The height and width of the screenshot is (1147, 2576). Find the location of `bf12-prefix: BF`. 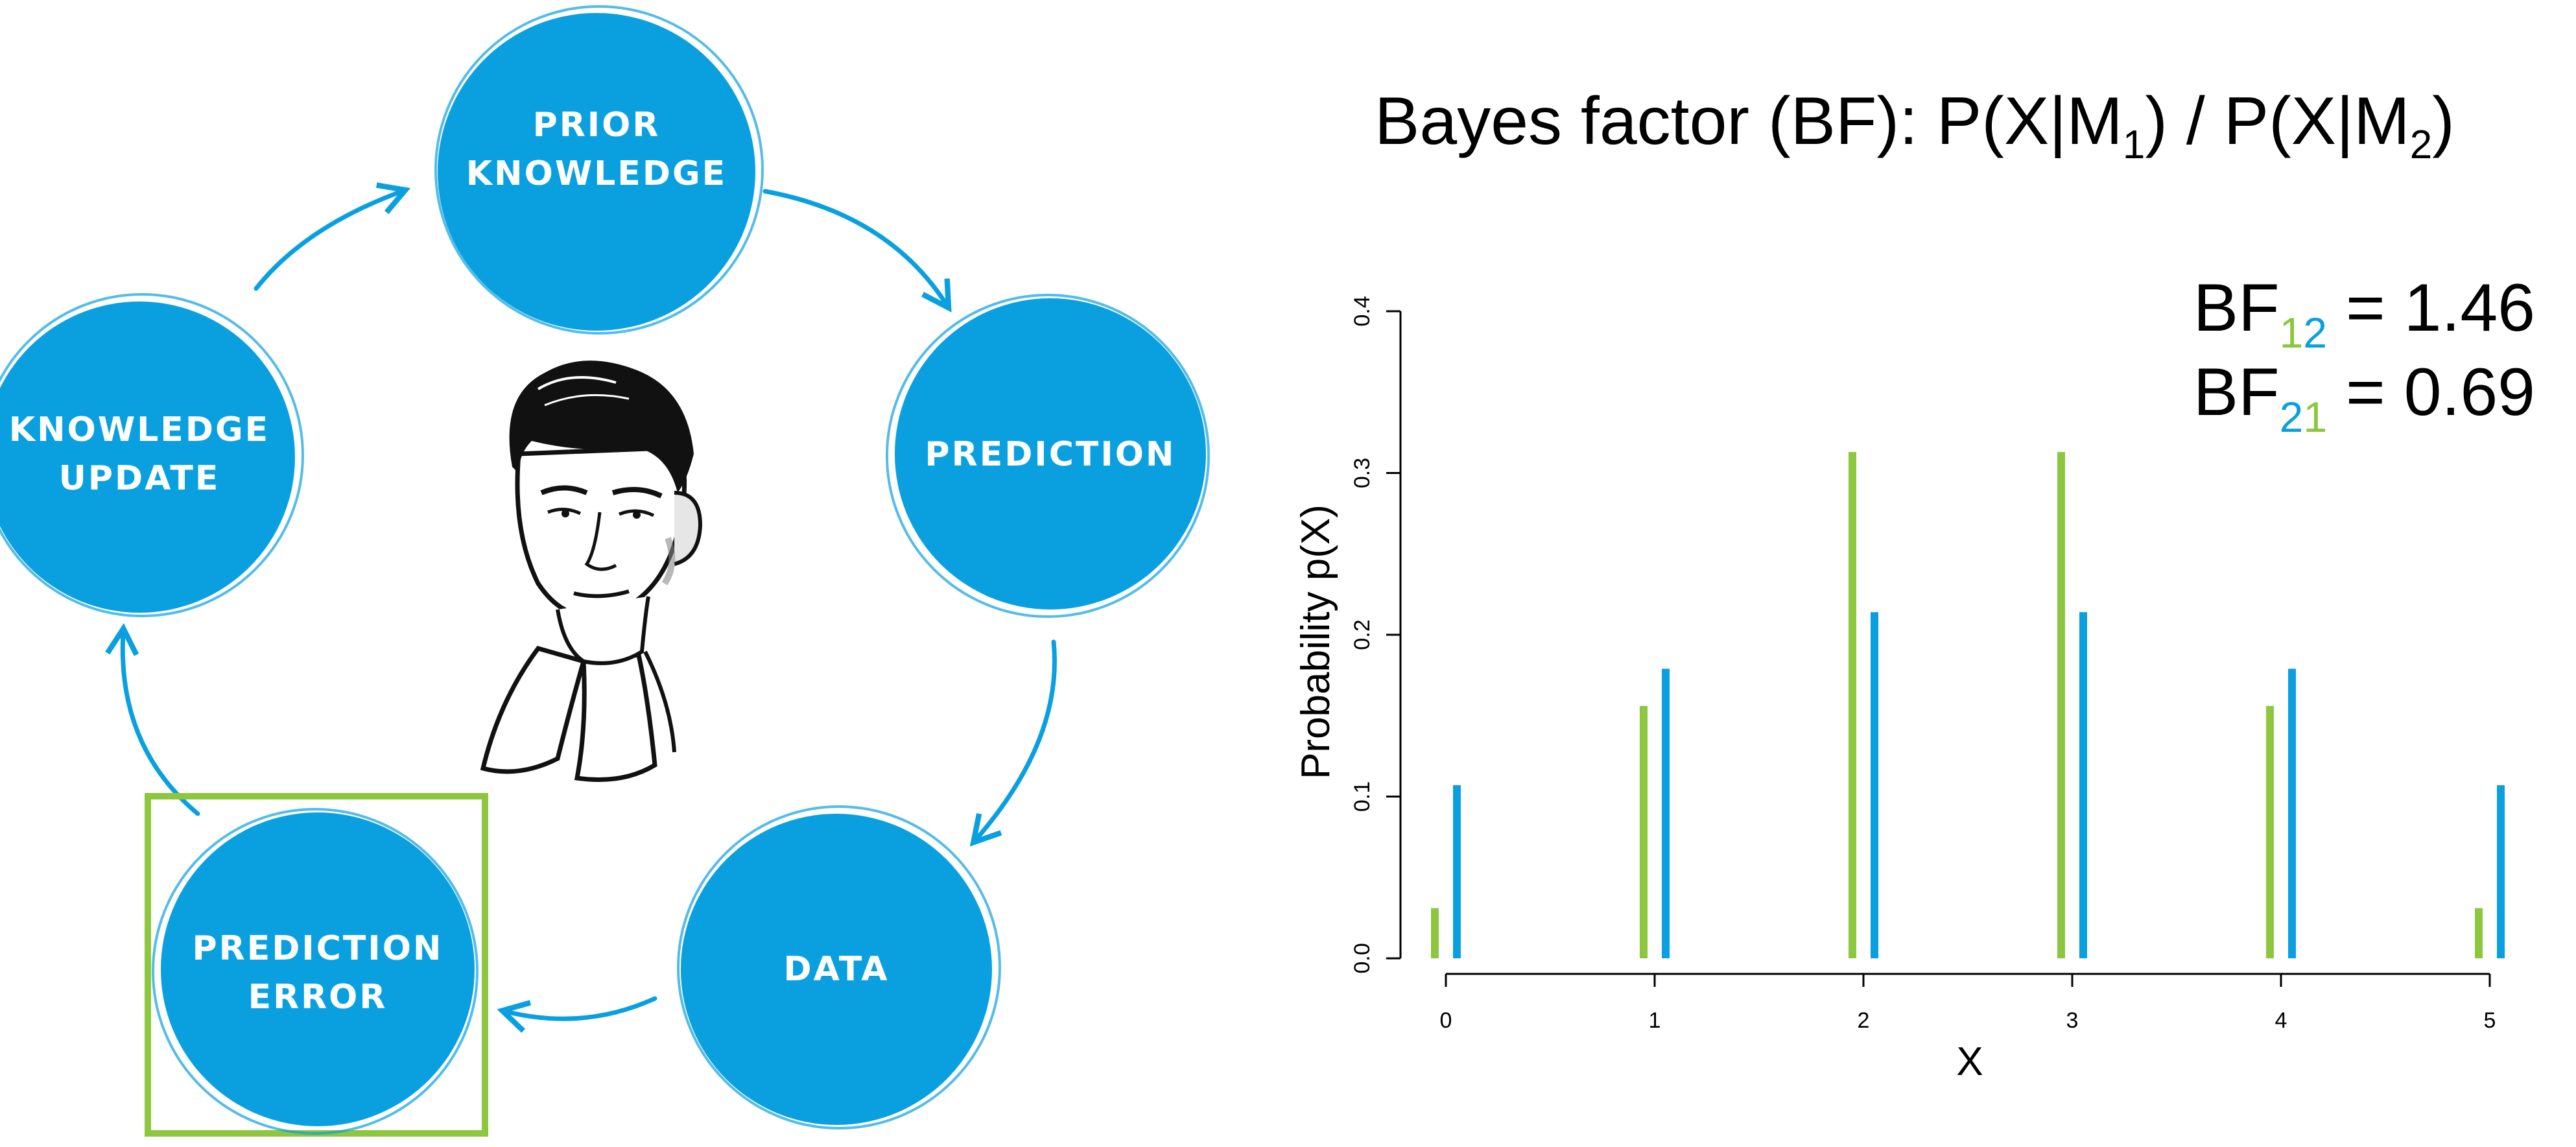

bf12-prefix: BF is located at coordinates (2236, 308).